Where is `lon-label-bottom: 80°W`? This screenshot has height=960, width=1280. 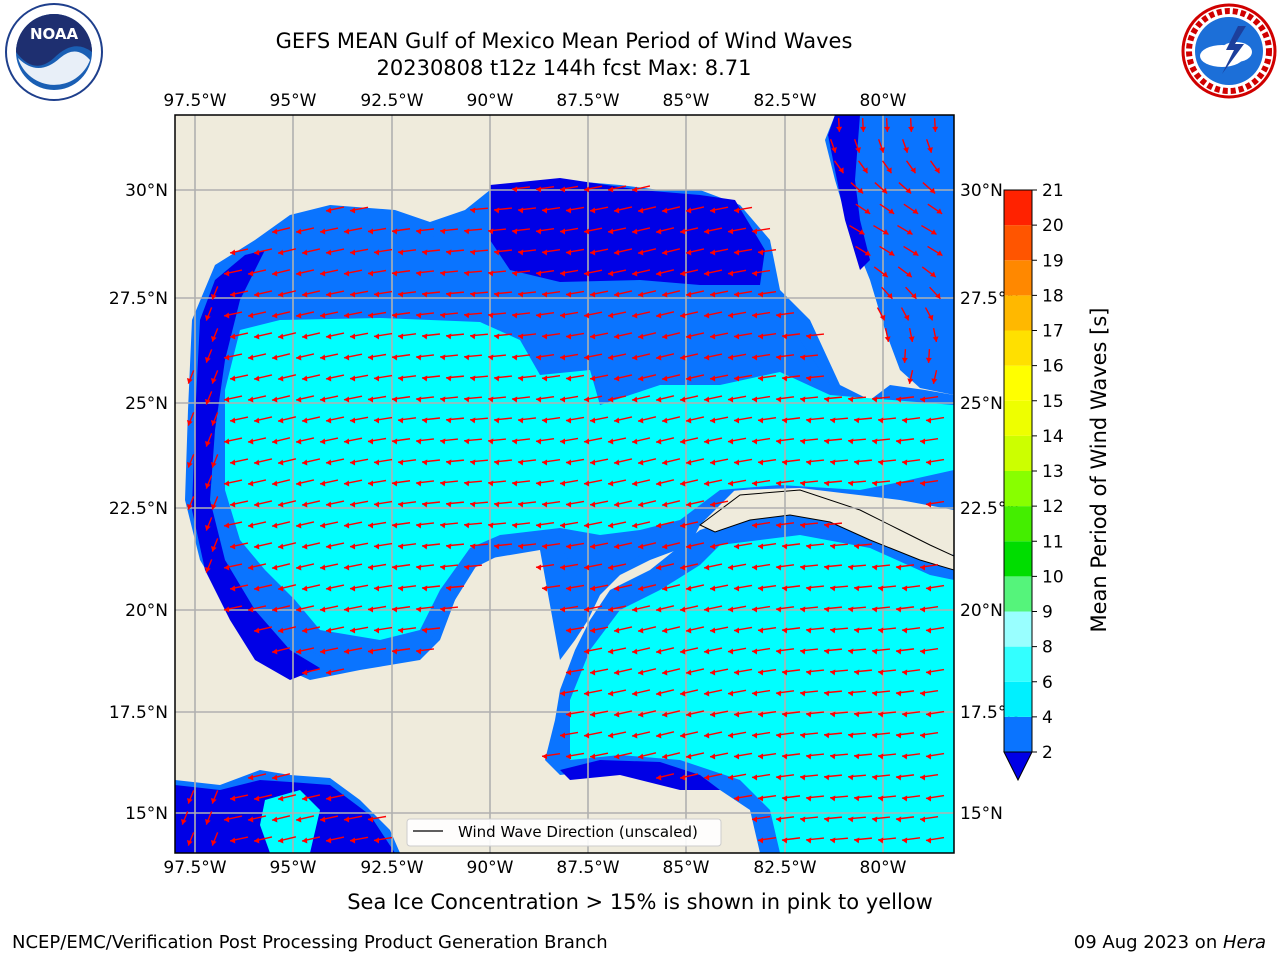
lon-label-bottom: 80°W is located at coordinates (883, 868).